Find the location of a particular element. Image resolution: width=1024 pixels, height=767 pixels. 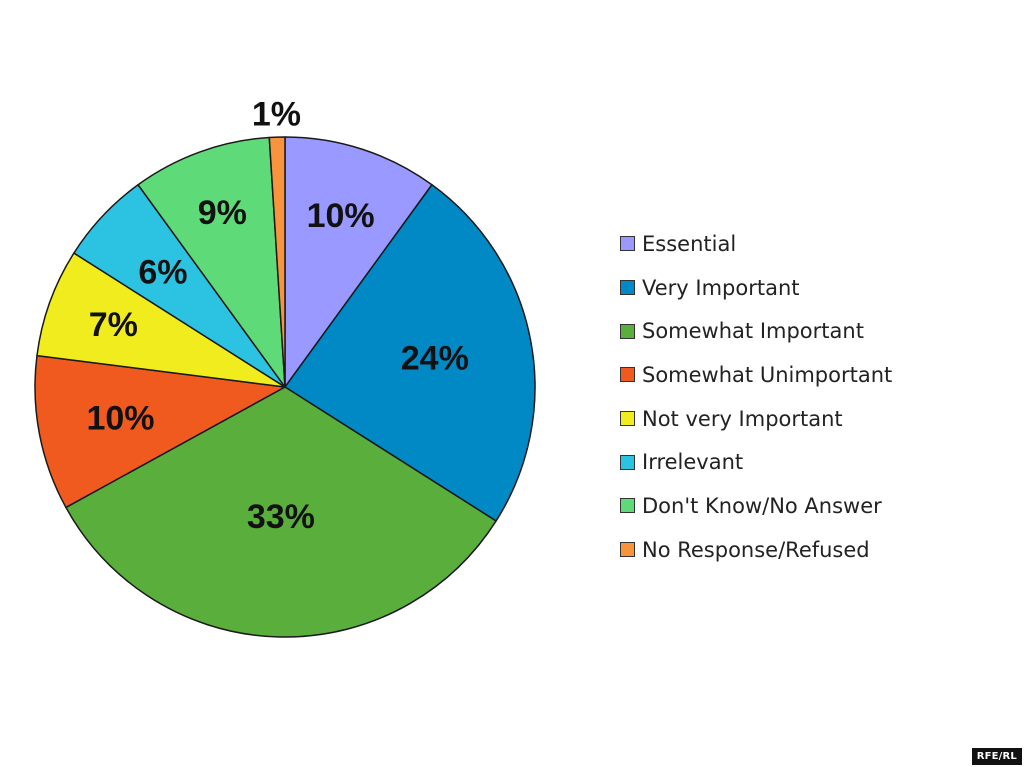

pie-slice-somewhat-important is located at coordinates (281, 512).